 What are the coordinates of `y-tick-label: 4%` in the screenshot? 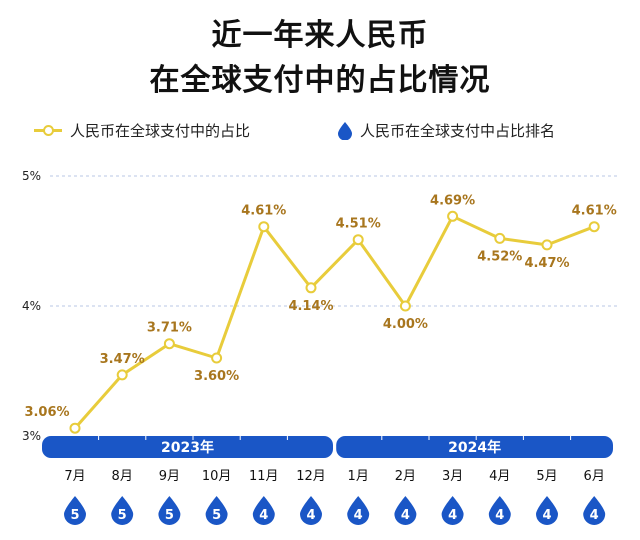 It's located at (31, 306).